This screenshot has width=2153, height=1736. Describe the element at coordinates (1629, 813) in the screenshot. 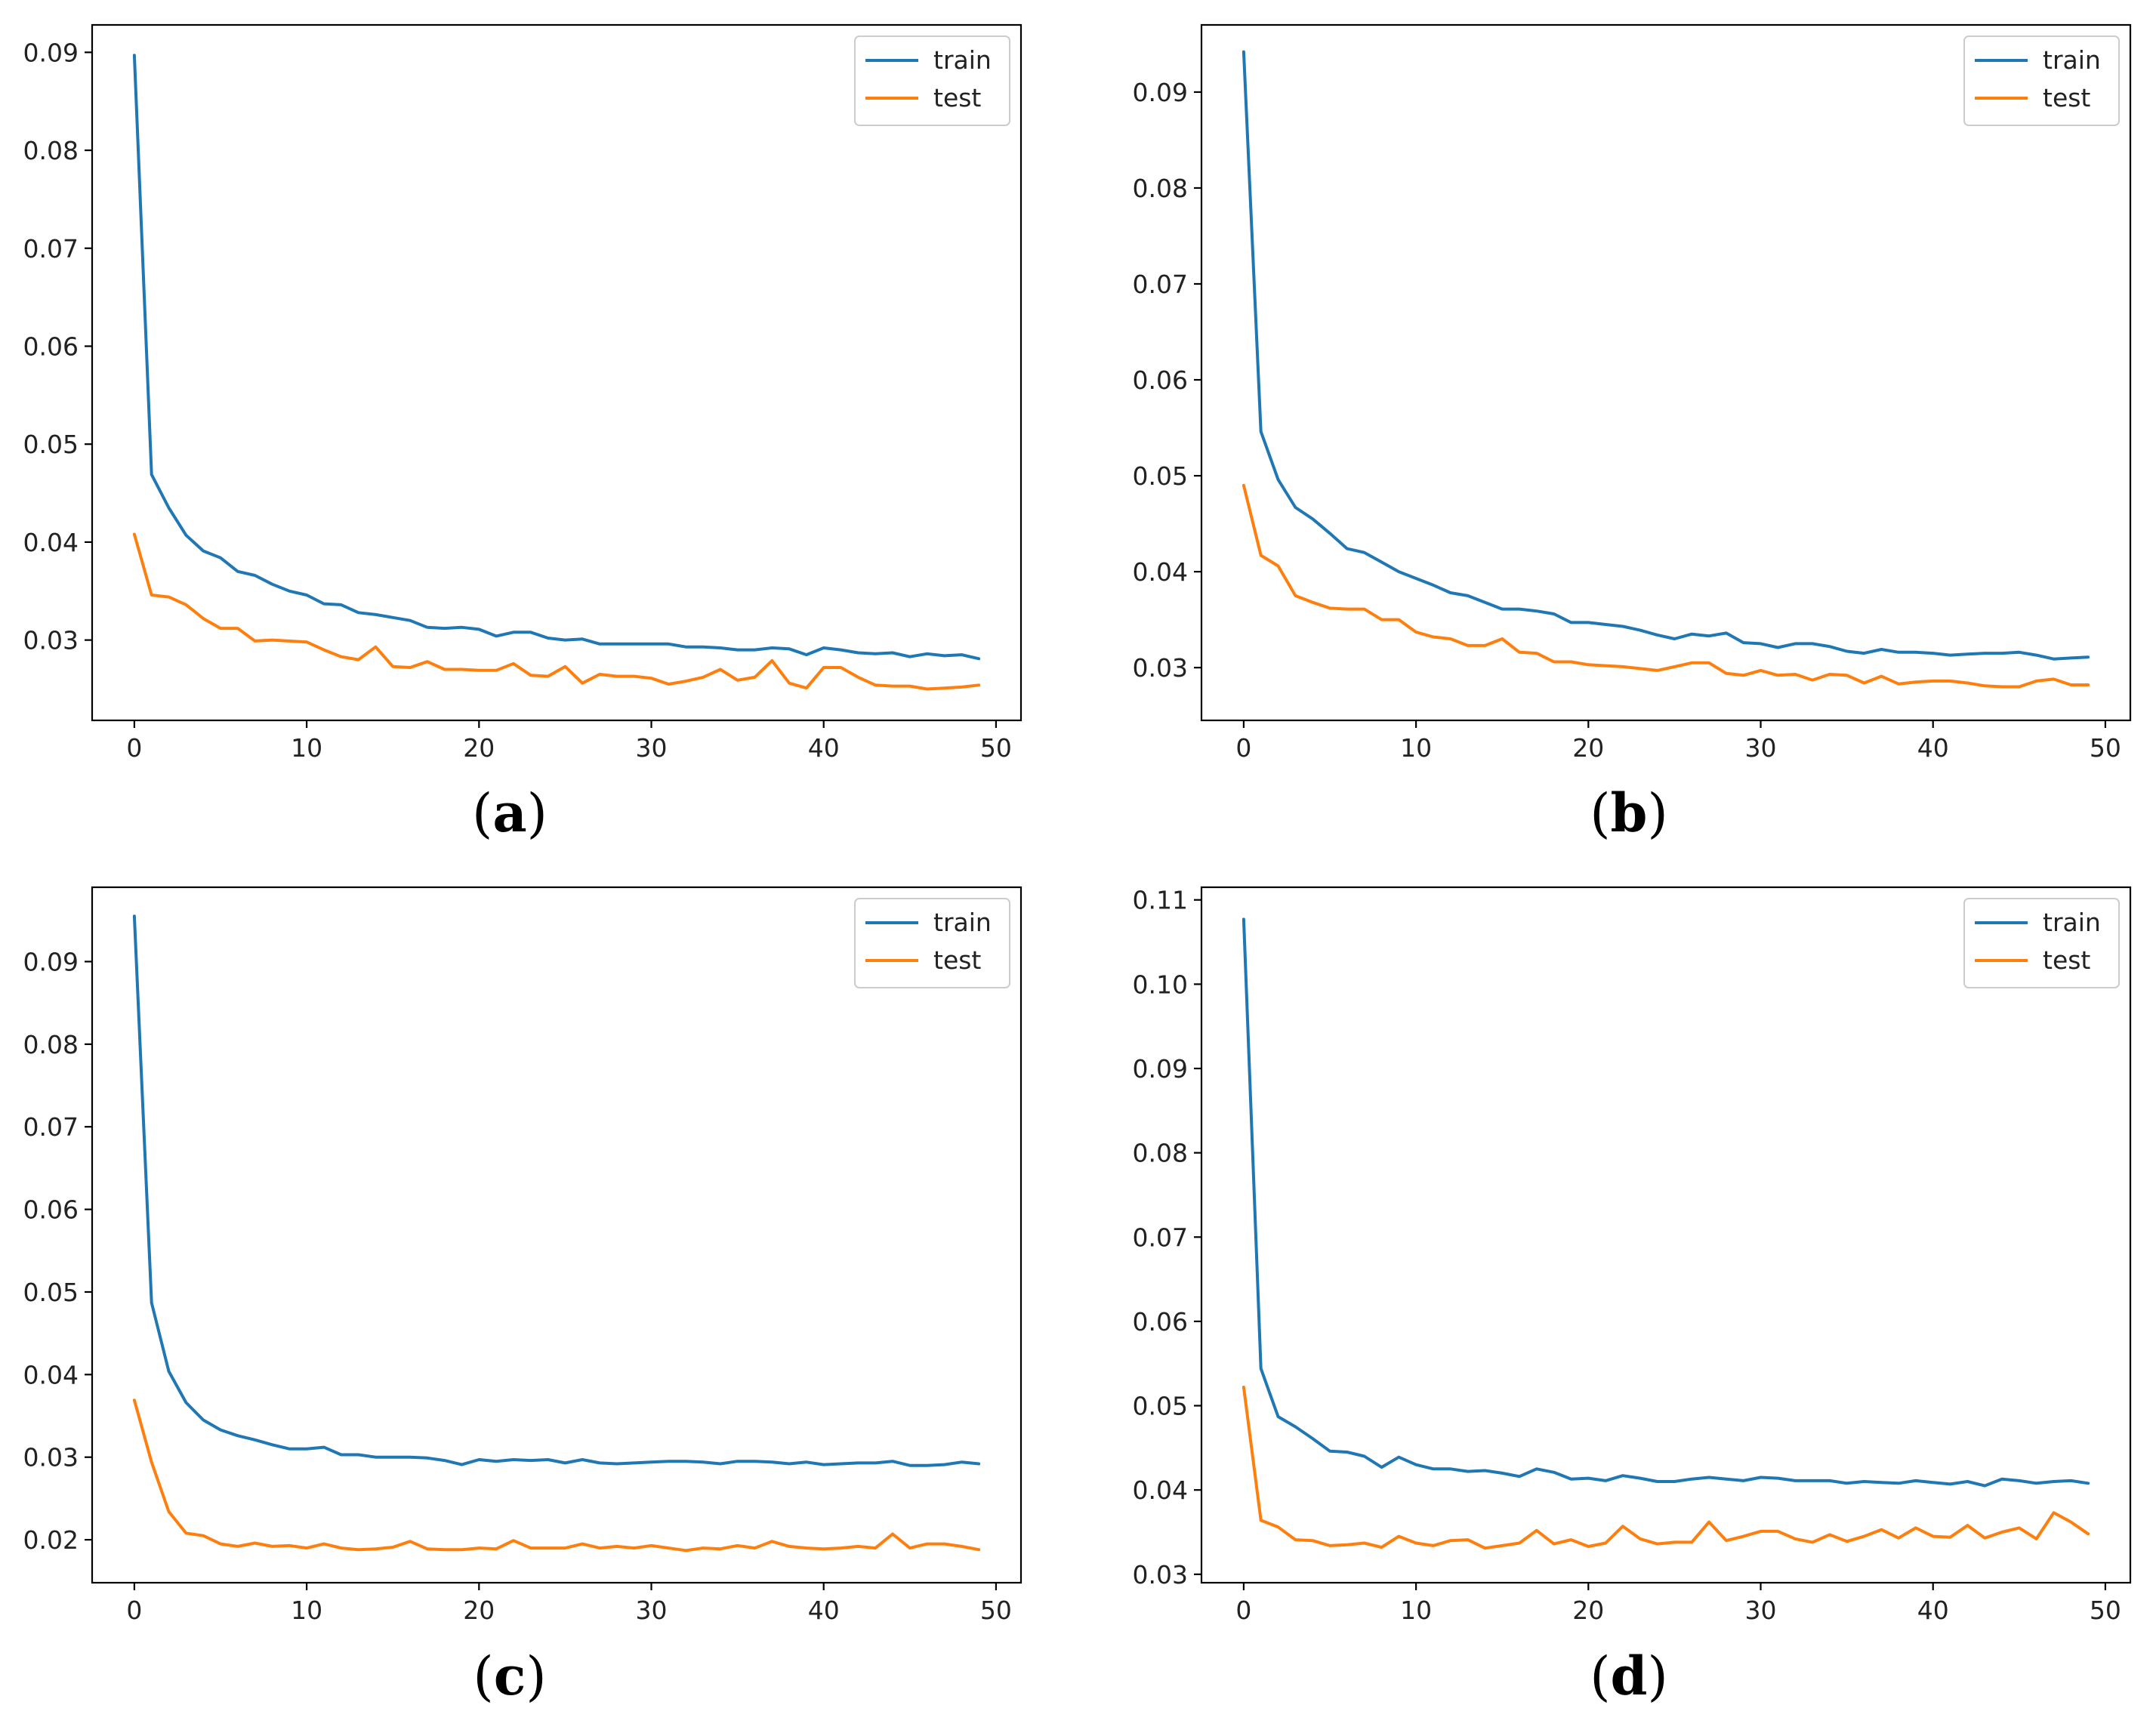

I see `caption-b: (b)` at that location.